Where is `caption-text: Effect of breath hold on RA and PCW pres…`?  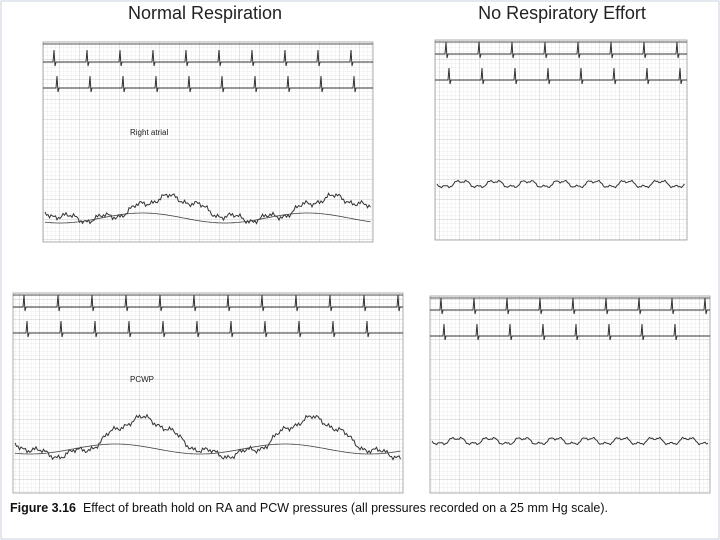 caption-text: Effect of breath hold on RA and PCW pres… is located at coordinates (345, 508).